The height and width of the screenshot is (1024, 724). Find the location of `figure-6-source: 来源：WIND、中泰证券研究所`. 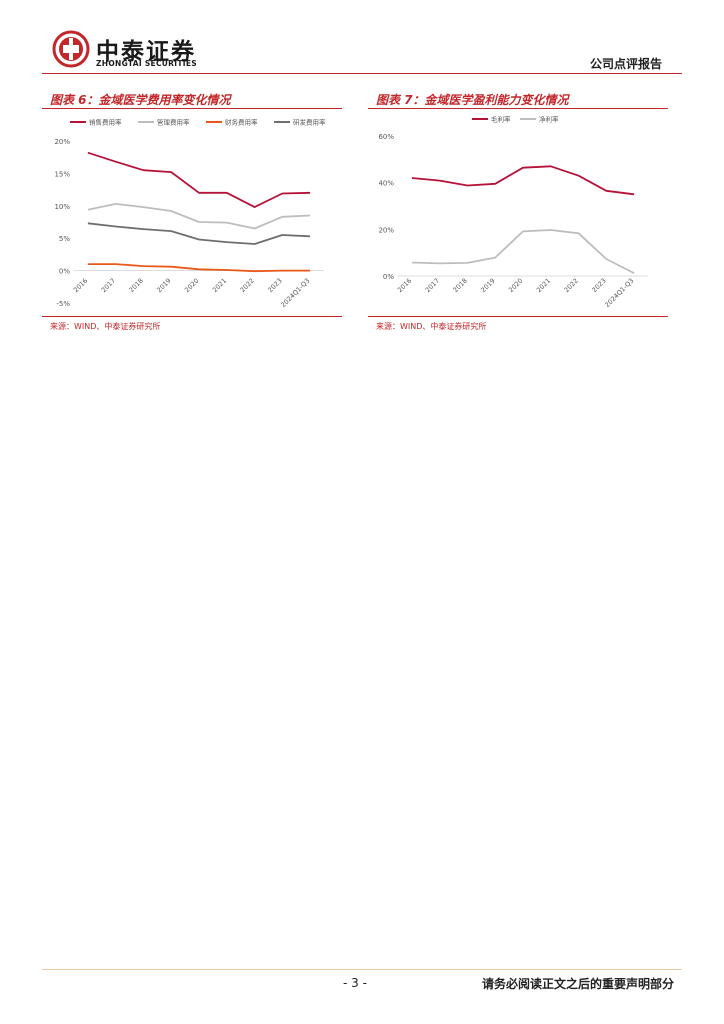

figure-6-source: 来源：WIND、中泰证券研究所 is located at coordinates (105, 326).